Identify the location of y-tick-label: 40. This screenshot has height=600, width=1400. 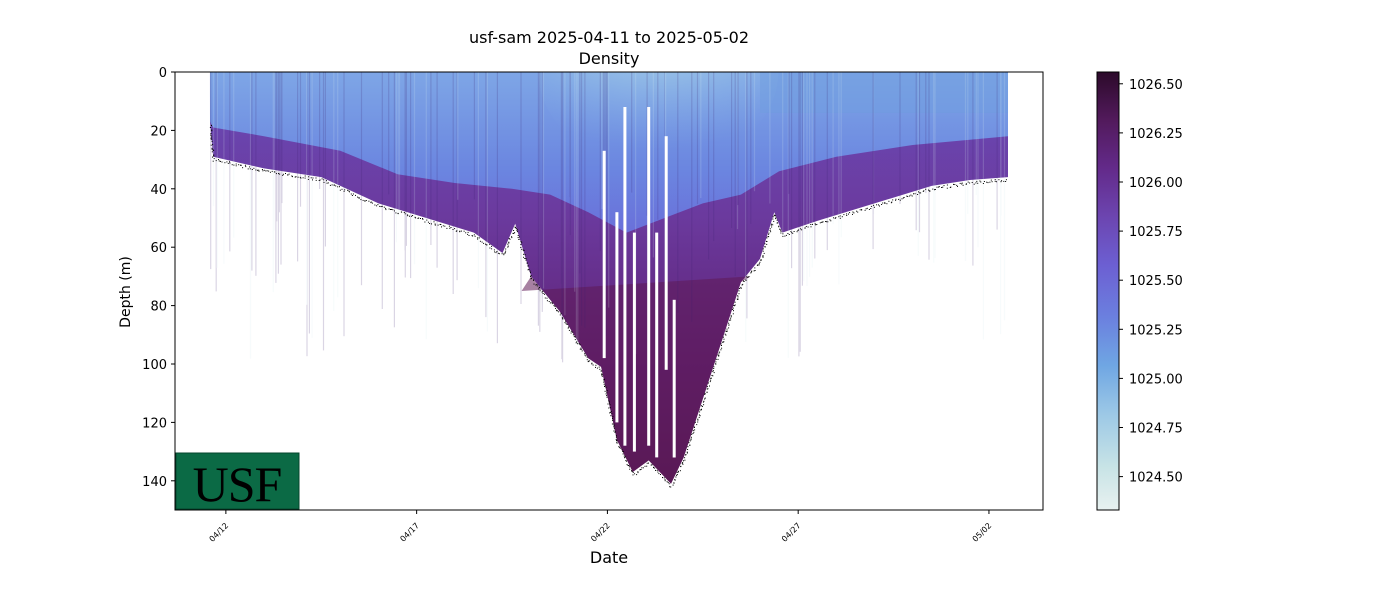
(158, 190).